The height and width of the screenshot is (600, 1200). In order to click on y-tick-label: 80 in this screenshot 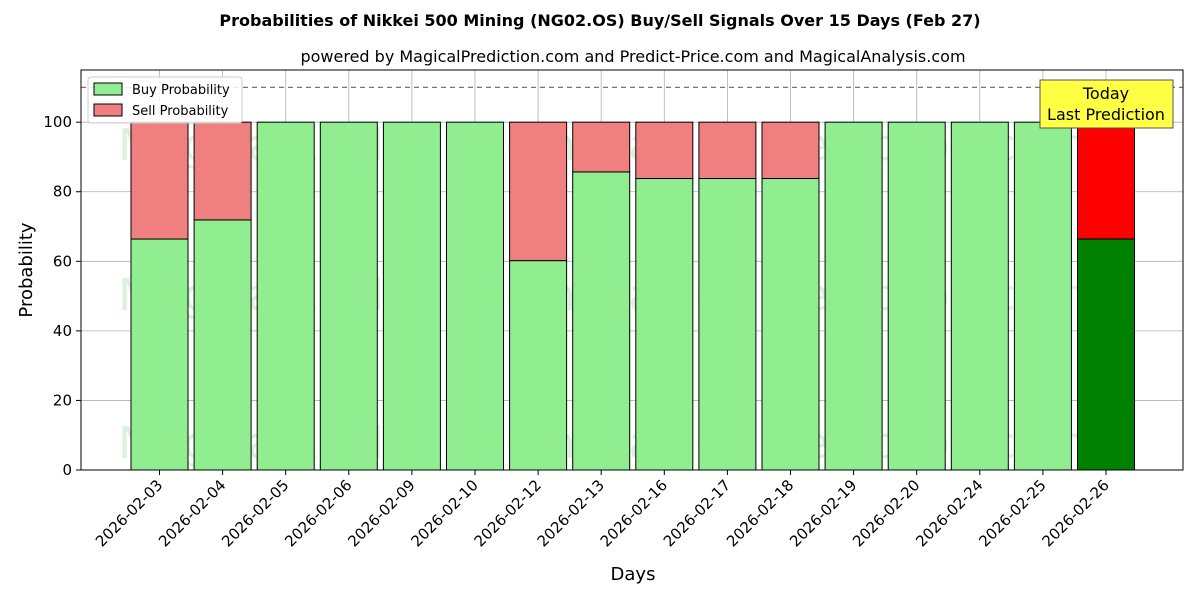, I will do `click(62, 192)`.